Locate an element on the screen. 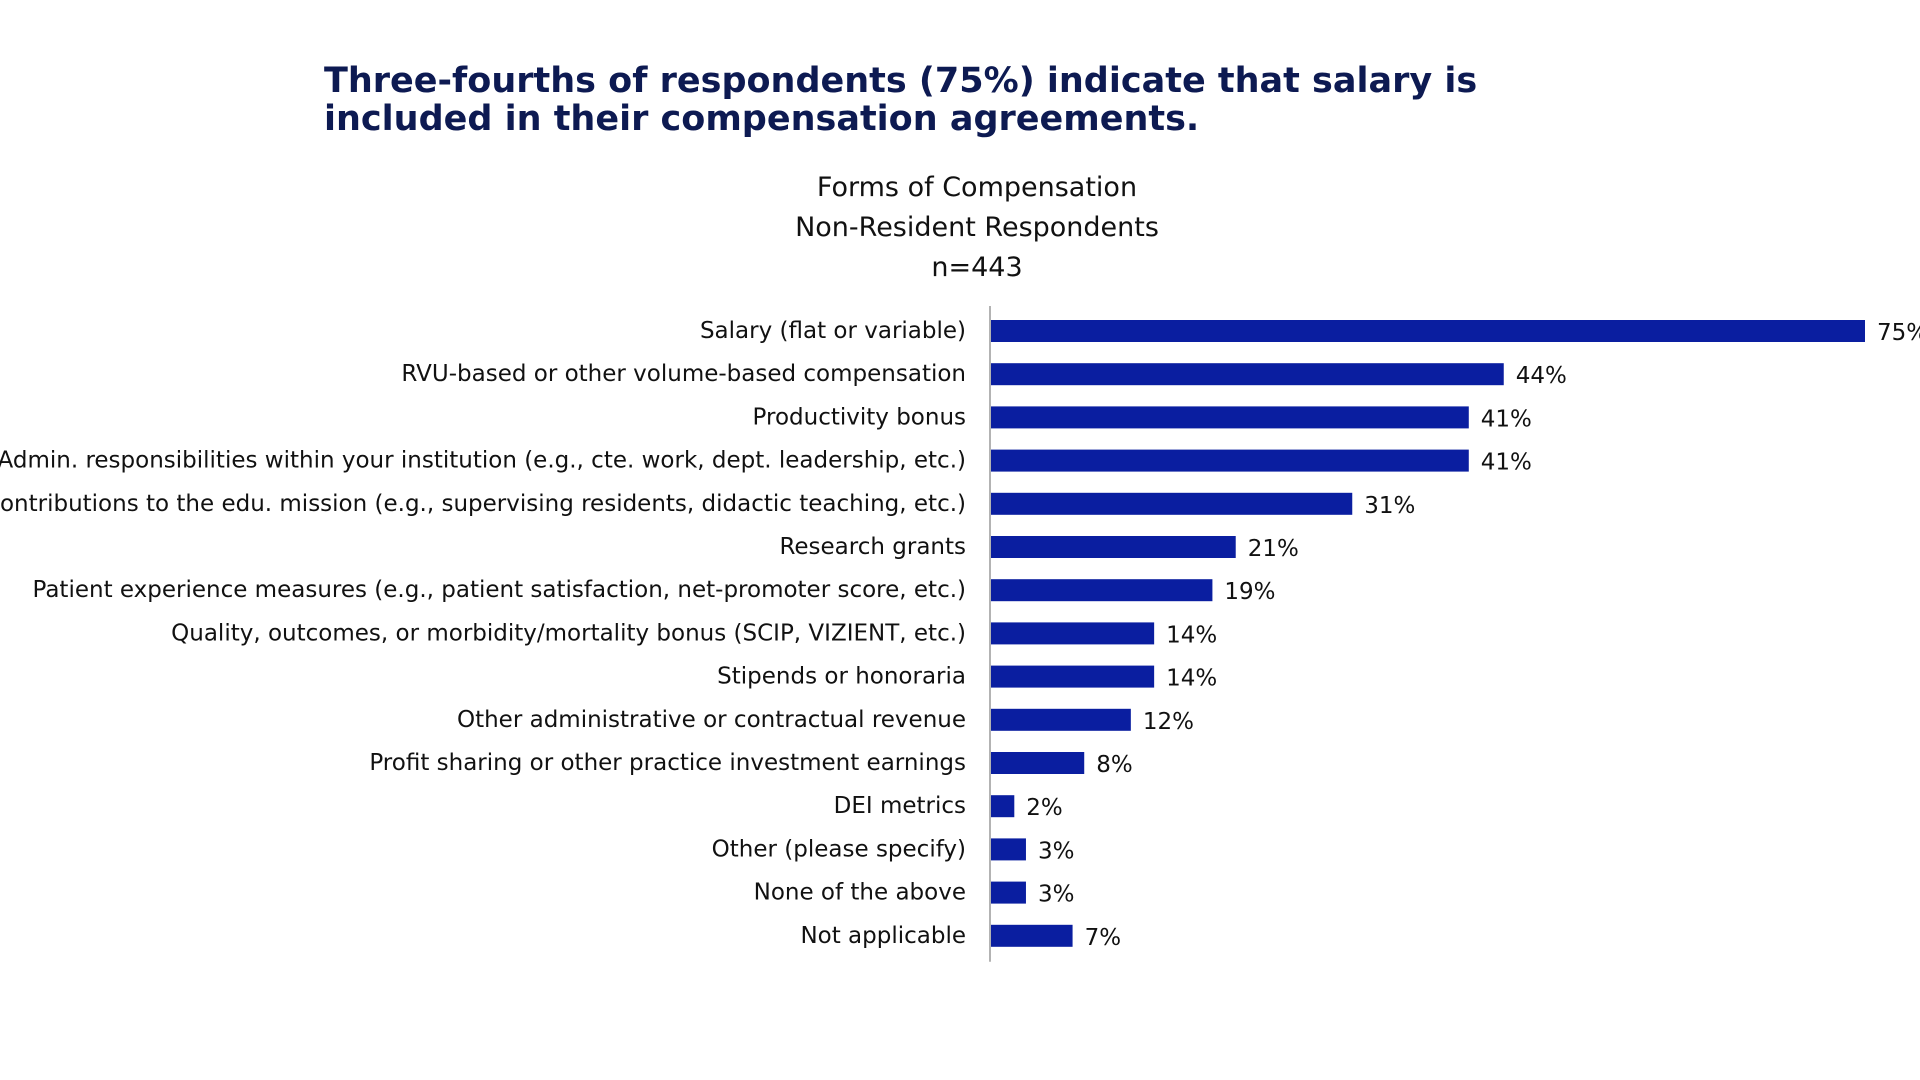 This screenshot has height=1080, width=1920. category-label: DEI metrics is located at coordinates (900, 806).